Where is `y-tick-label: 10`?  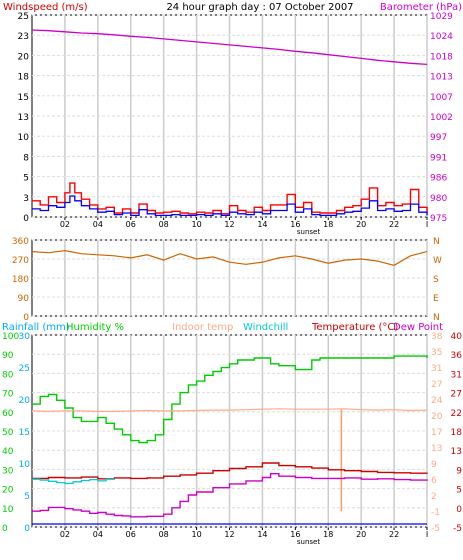 y-tick-label: 10 is located at coordinates (24, 138).